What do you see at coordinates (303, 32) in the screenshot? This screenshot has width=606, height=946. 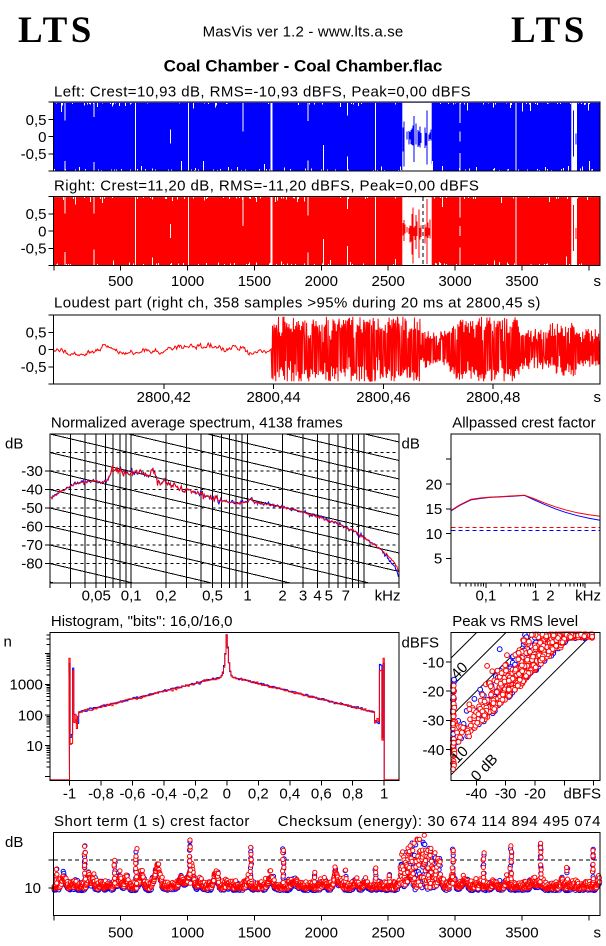 I see `svg-text: MasVis ver 1.2 - www.lts.a.se` at bounding box center [303, 32].